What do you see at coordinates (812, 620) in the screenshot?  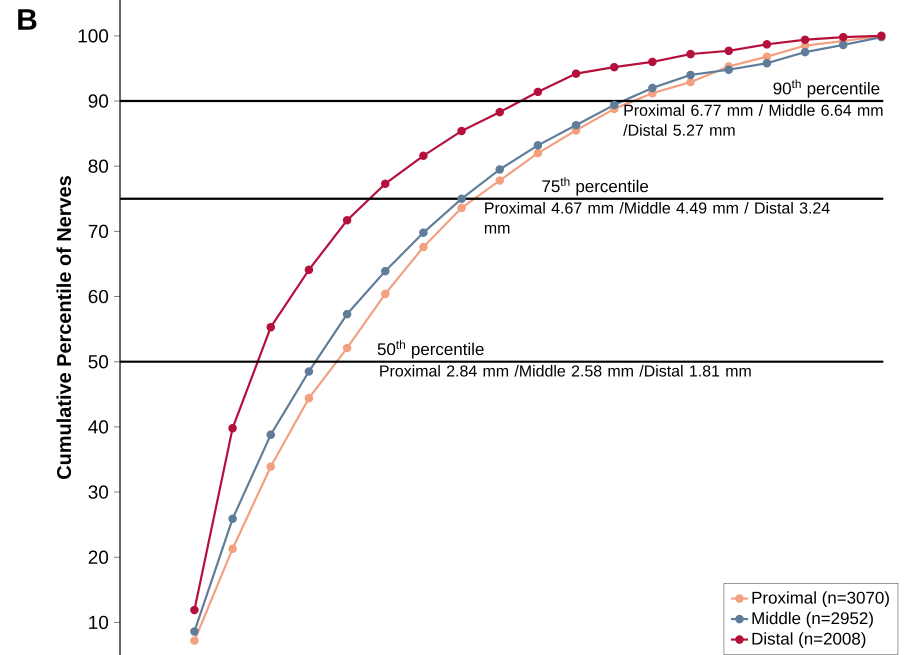 I see `legend-label: Middle (n=2952)` at bounding box center [812, 620].